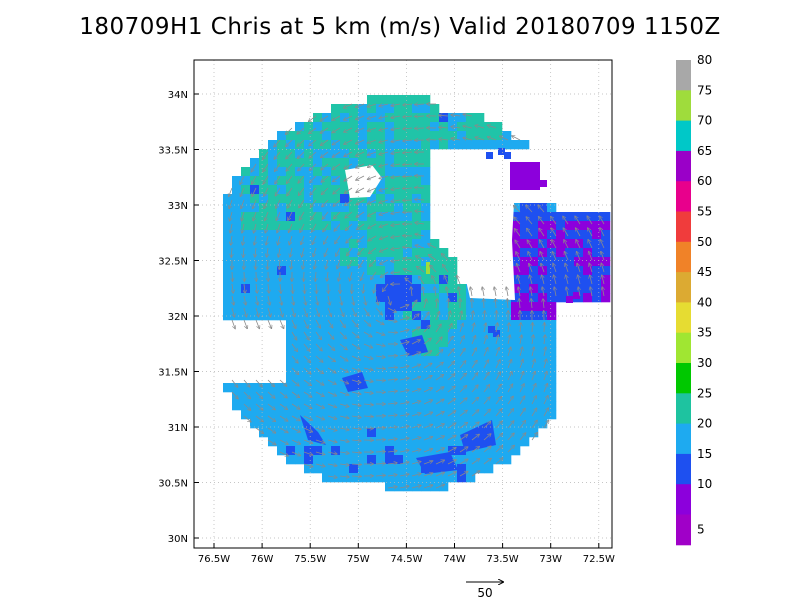 The width and height of the screenshot is (800, 600). I want to click on x-tick-label: 73.5W, so click(503, 559).